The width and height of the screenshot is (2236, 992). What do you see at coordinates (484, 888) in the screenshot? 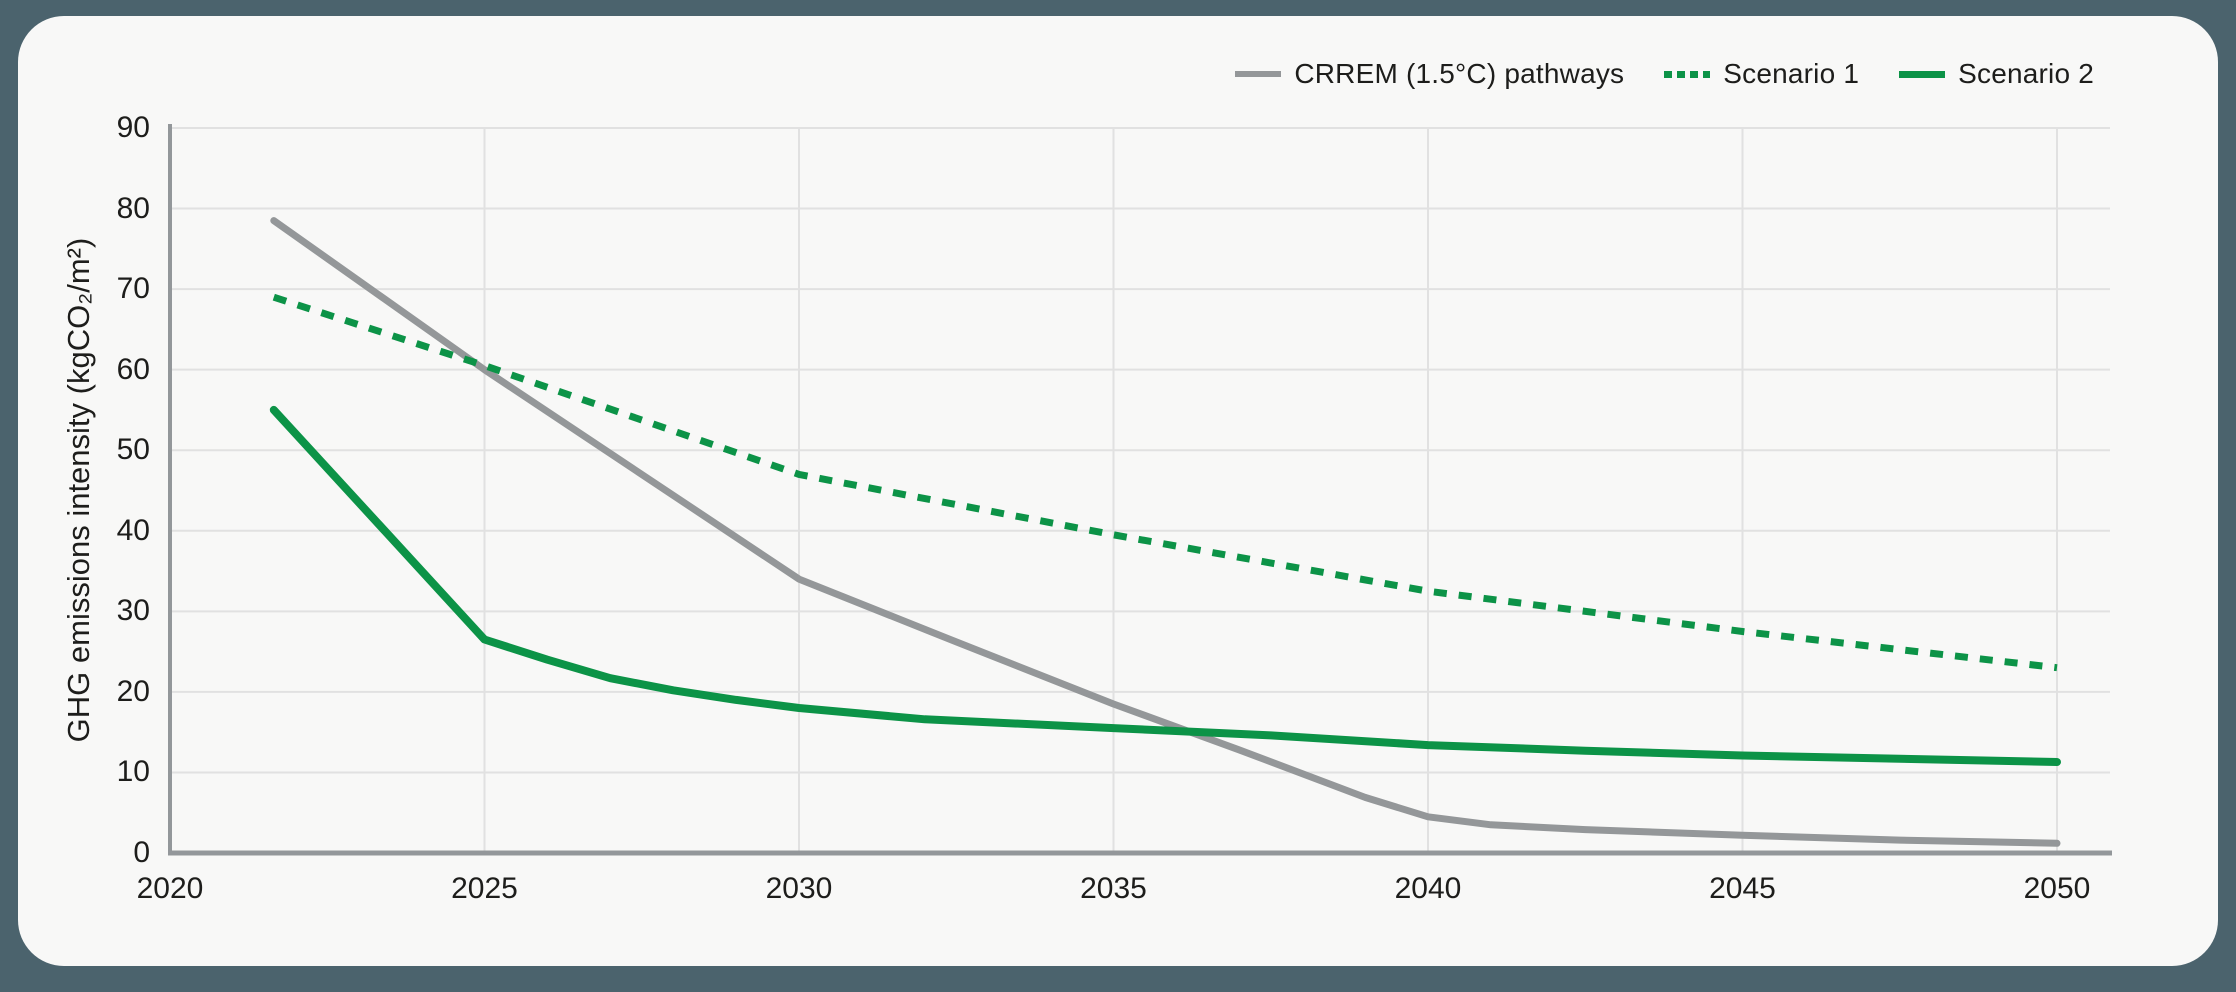
I see `x-tick-label: 2025` at bounding box center [484, 888].